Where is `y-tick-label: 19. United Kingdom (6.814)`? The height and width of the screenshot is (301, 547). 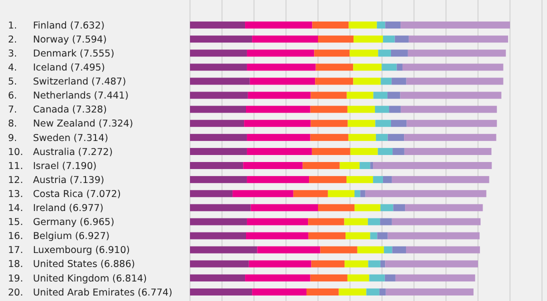 y-tick-label: 19. United Kingdom (6.814) is located at coordinates (77, 278).